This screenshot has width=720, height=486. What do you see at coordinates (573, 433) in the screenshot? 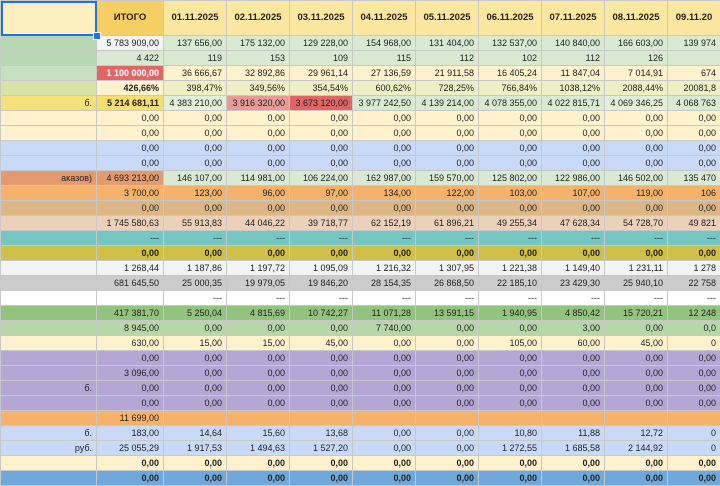
I see `value-cell: 11,88` at bounding box center [573, 433].